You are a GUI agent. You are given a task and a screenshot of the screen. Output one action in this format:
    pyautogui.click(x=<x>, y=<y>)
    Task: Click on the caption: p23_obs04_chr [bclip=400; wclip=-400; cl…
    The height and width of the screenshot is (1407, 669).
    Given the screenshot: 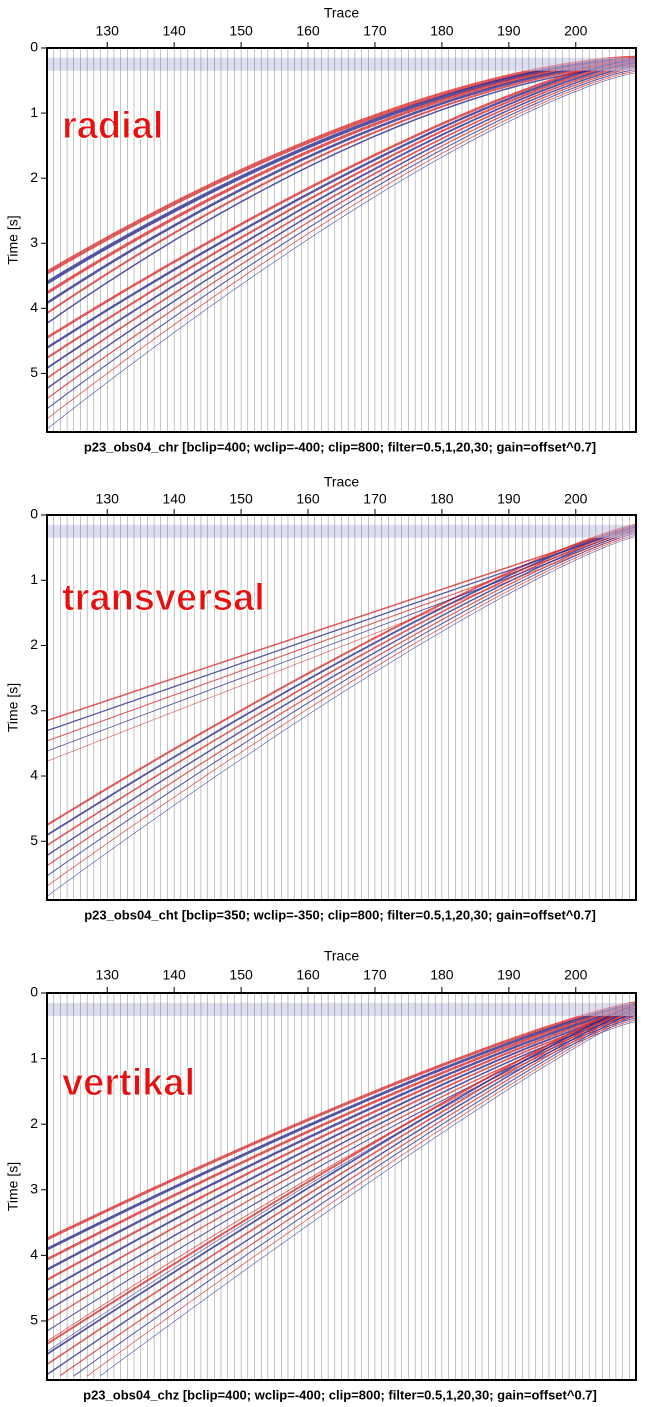 What is the action you would take?
    pyautogui.click(x=340, y=446)
    